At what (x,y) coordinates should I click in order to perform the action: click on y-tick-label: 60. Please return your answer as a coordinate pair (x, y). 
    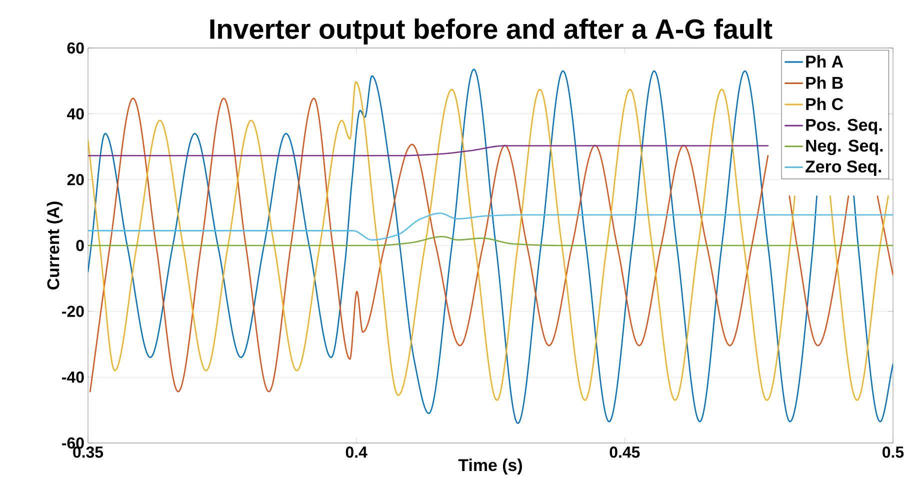
    Looking at the image, I should click on (75, 48).